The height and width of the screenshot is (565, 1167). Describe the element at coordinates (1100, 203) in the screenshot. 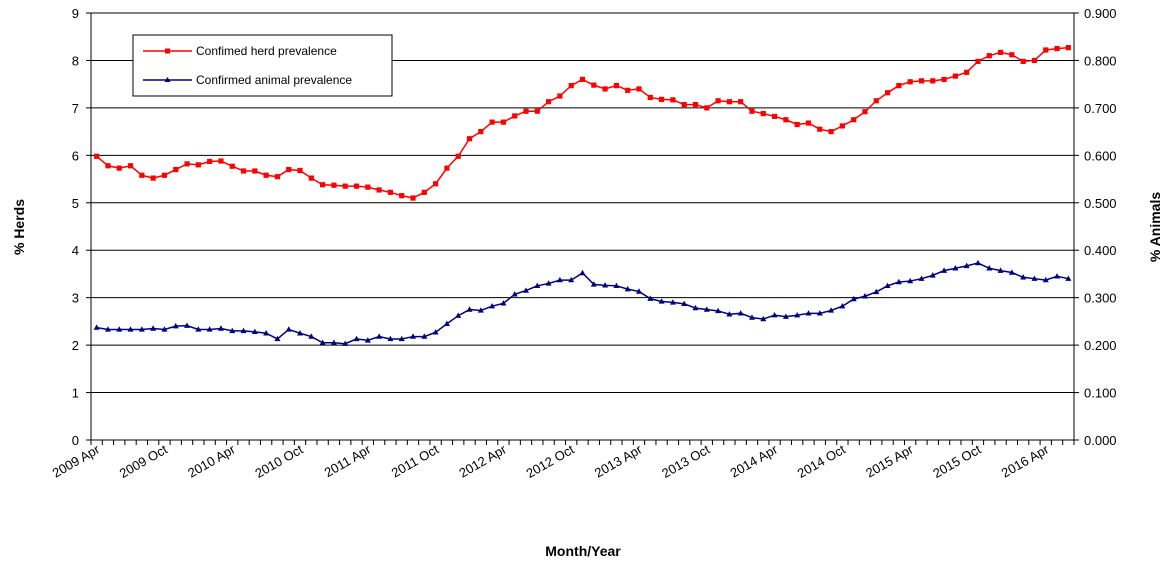

I see `right-tick-label: 0.500` at that location.